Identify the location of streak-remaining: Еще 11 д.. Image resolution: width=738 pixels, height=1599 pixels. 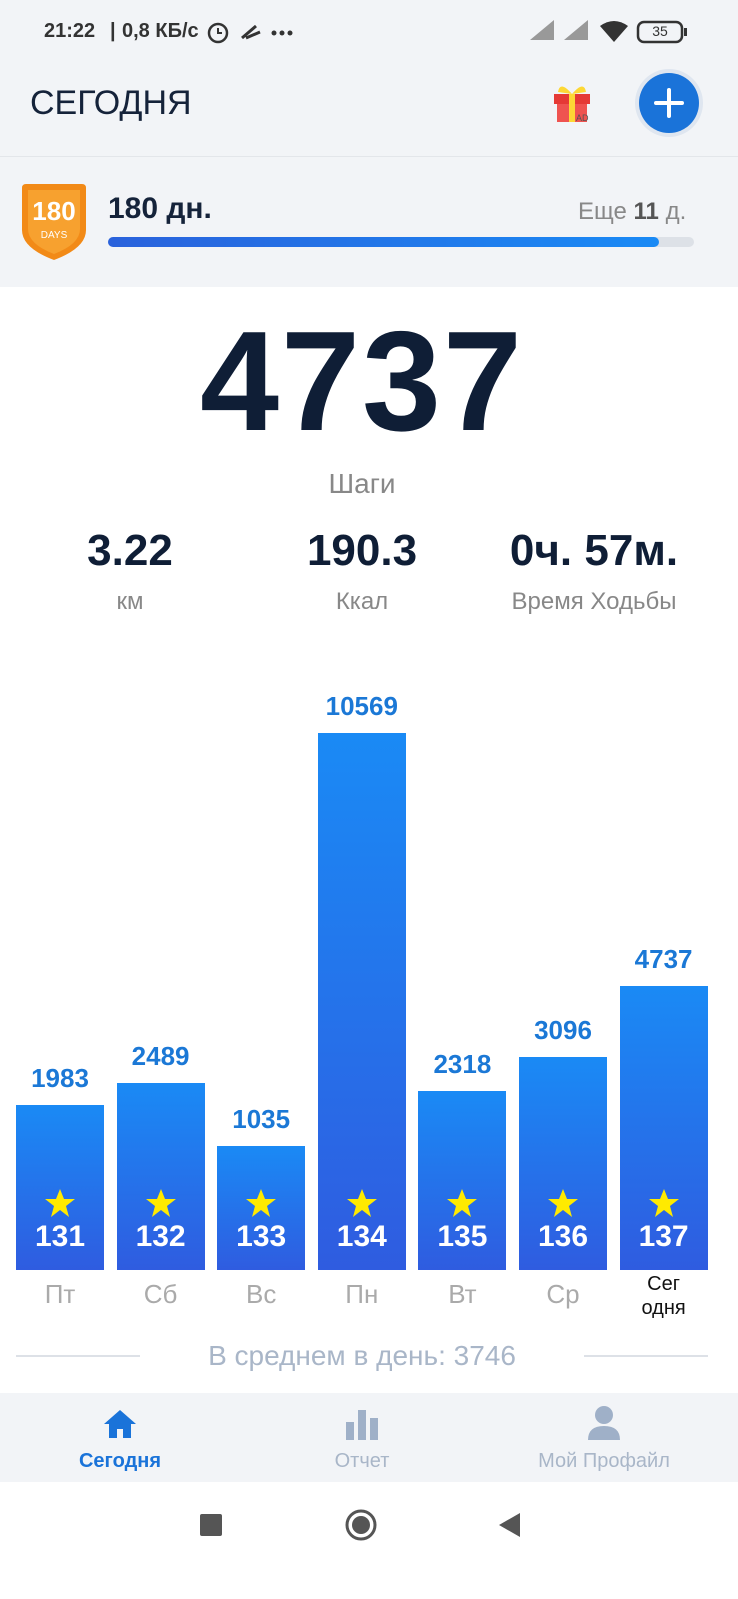
(632, 212).